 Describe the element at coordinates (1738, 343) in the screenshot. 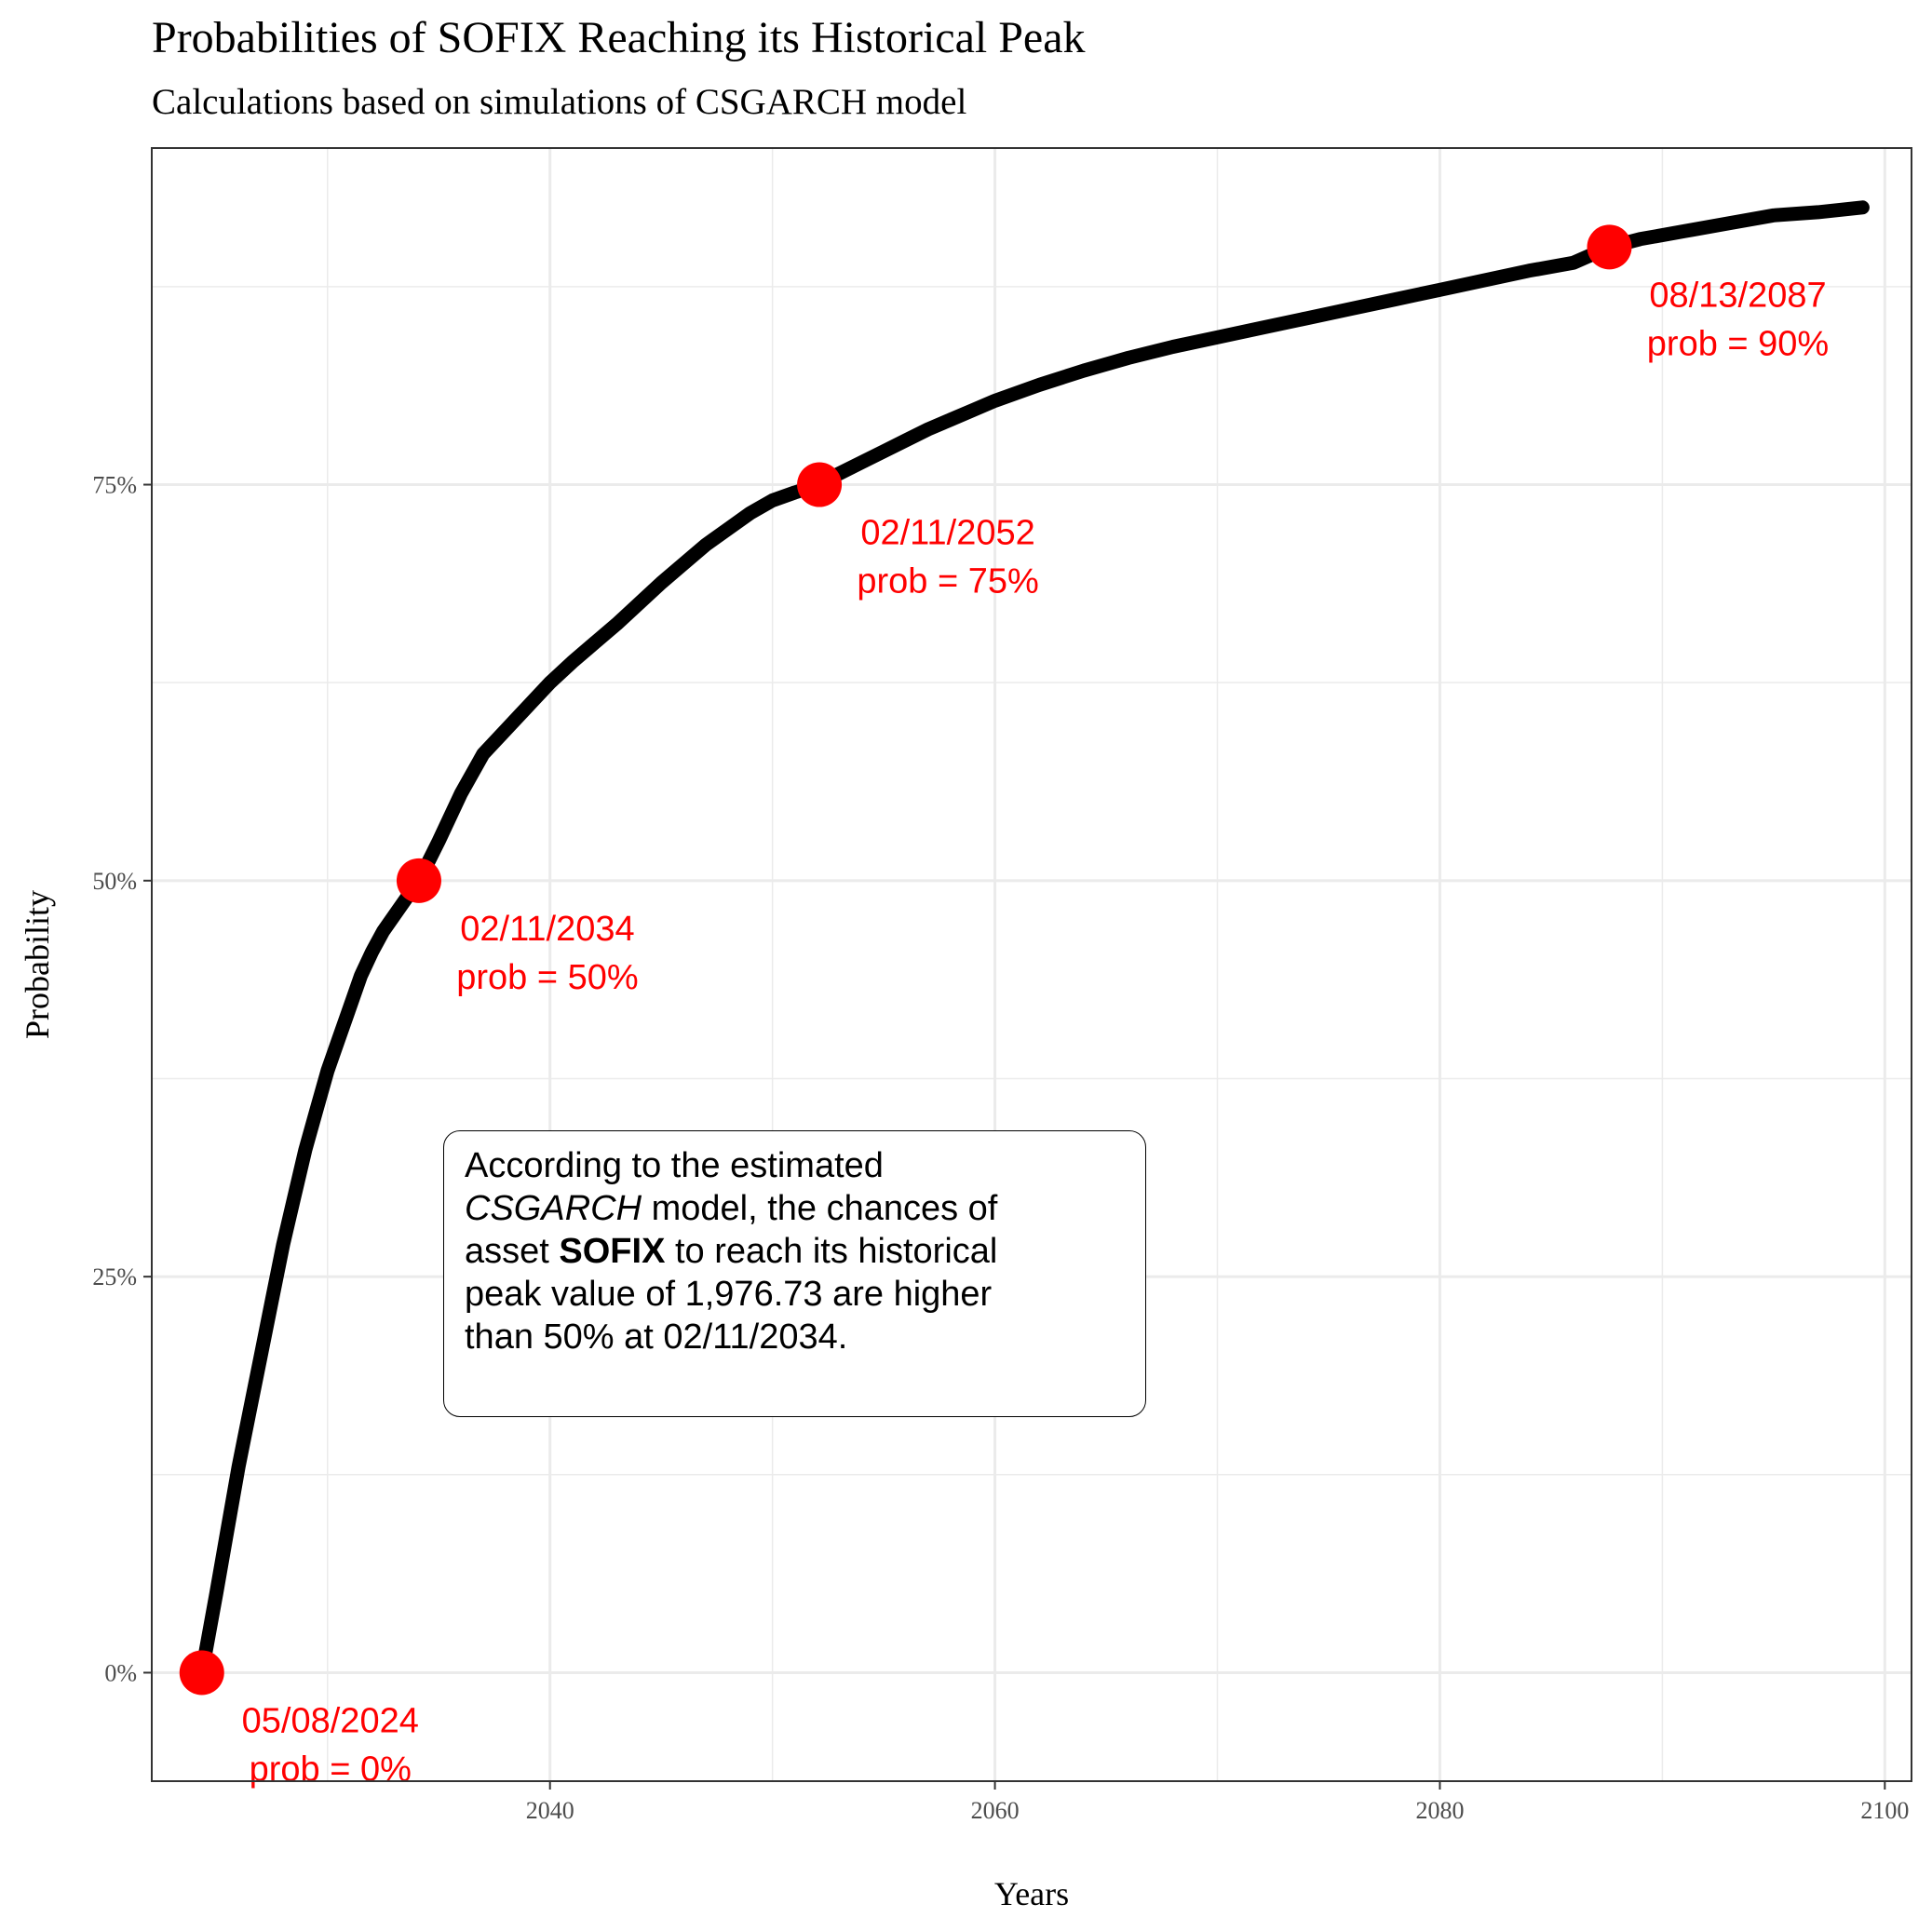

I see `point-prob-label: prob = 90%` at that location.